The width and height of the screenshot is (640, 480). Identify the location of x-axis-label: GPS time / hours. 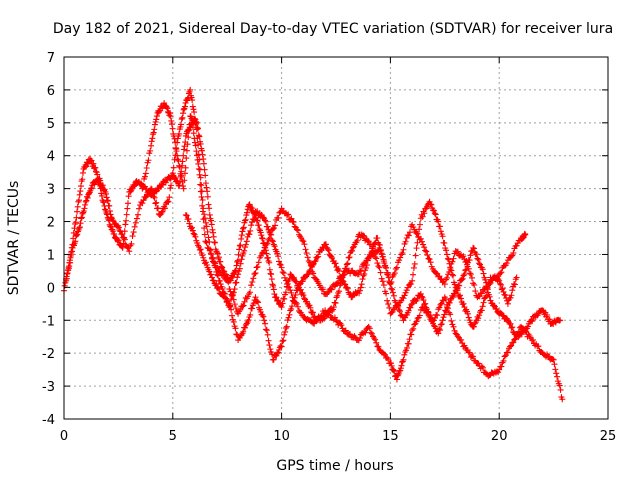
(334, 466).